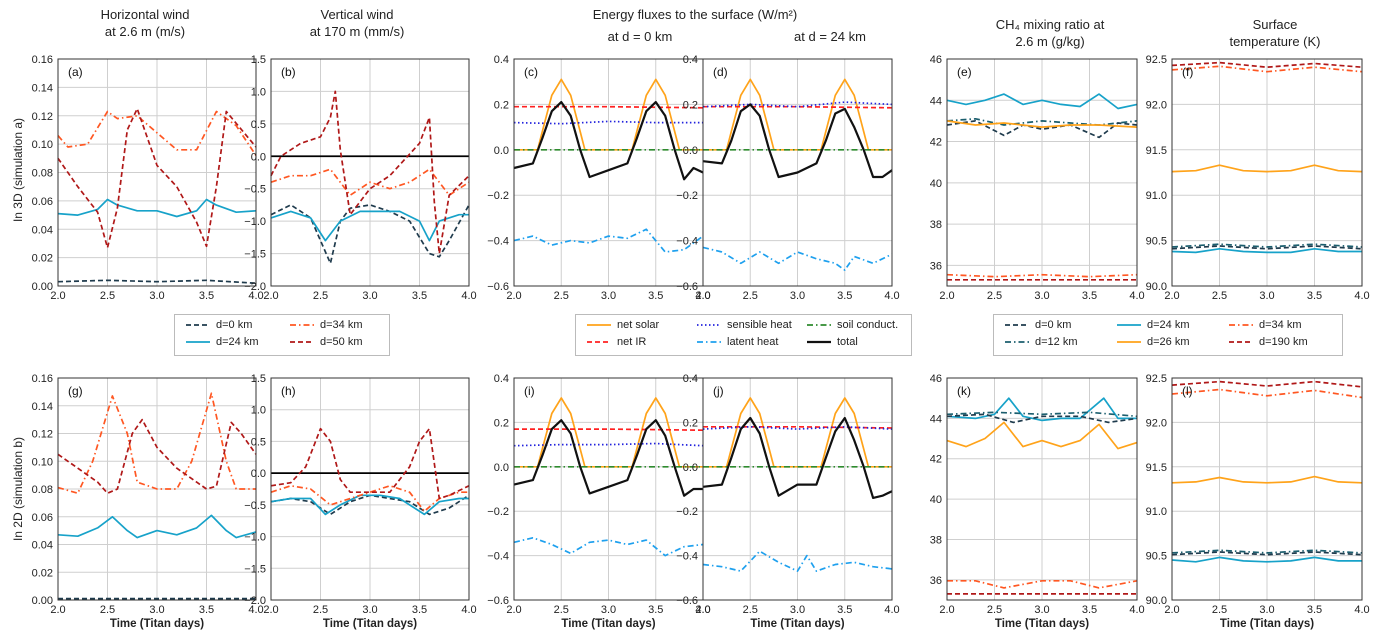 This screenshot has height=632, width=1385. Describe the element at coordinates (852, 325) in the screenshot. I see `legend-item: soil conduct.` at that location.